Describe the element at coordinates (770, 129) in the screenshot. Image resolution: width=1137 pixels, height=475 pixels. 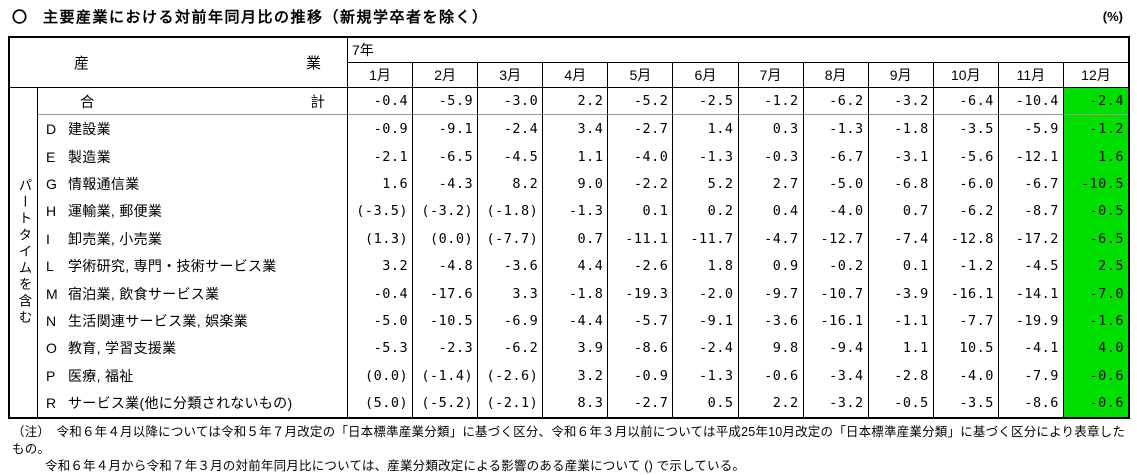
I see `value-cell-D-7月: 0.3` at that location.